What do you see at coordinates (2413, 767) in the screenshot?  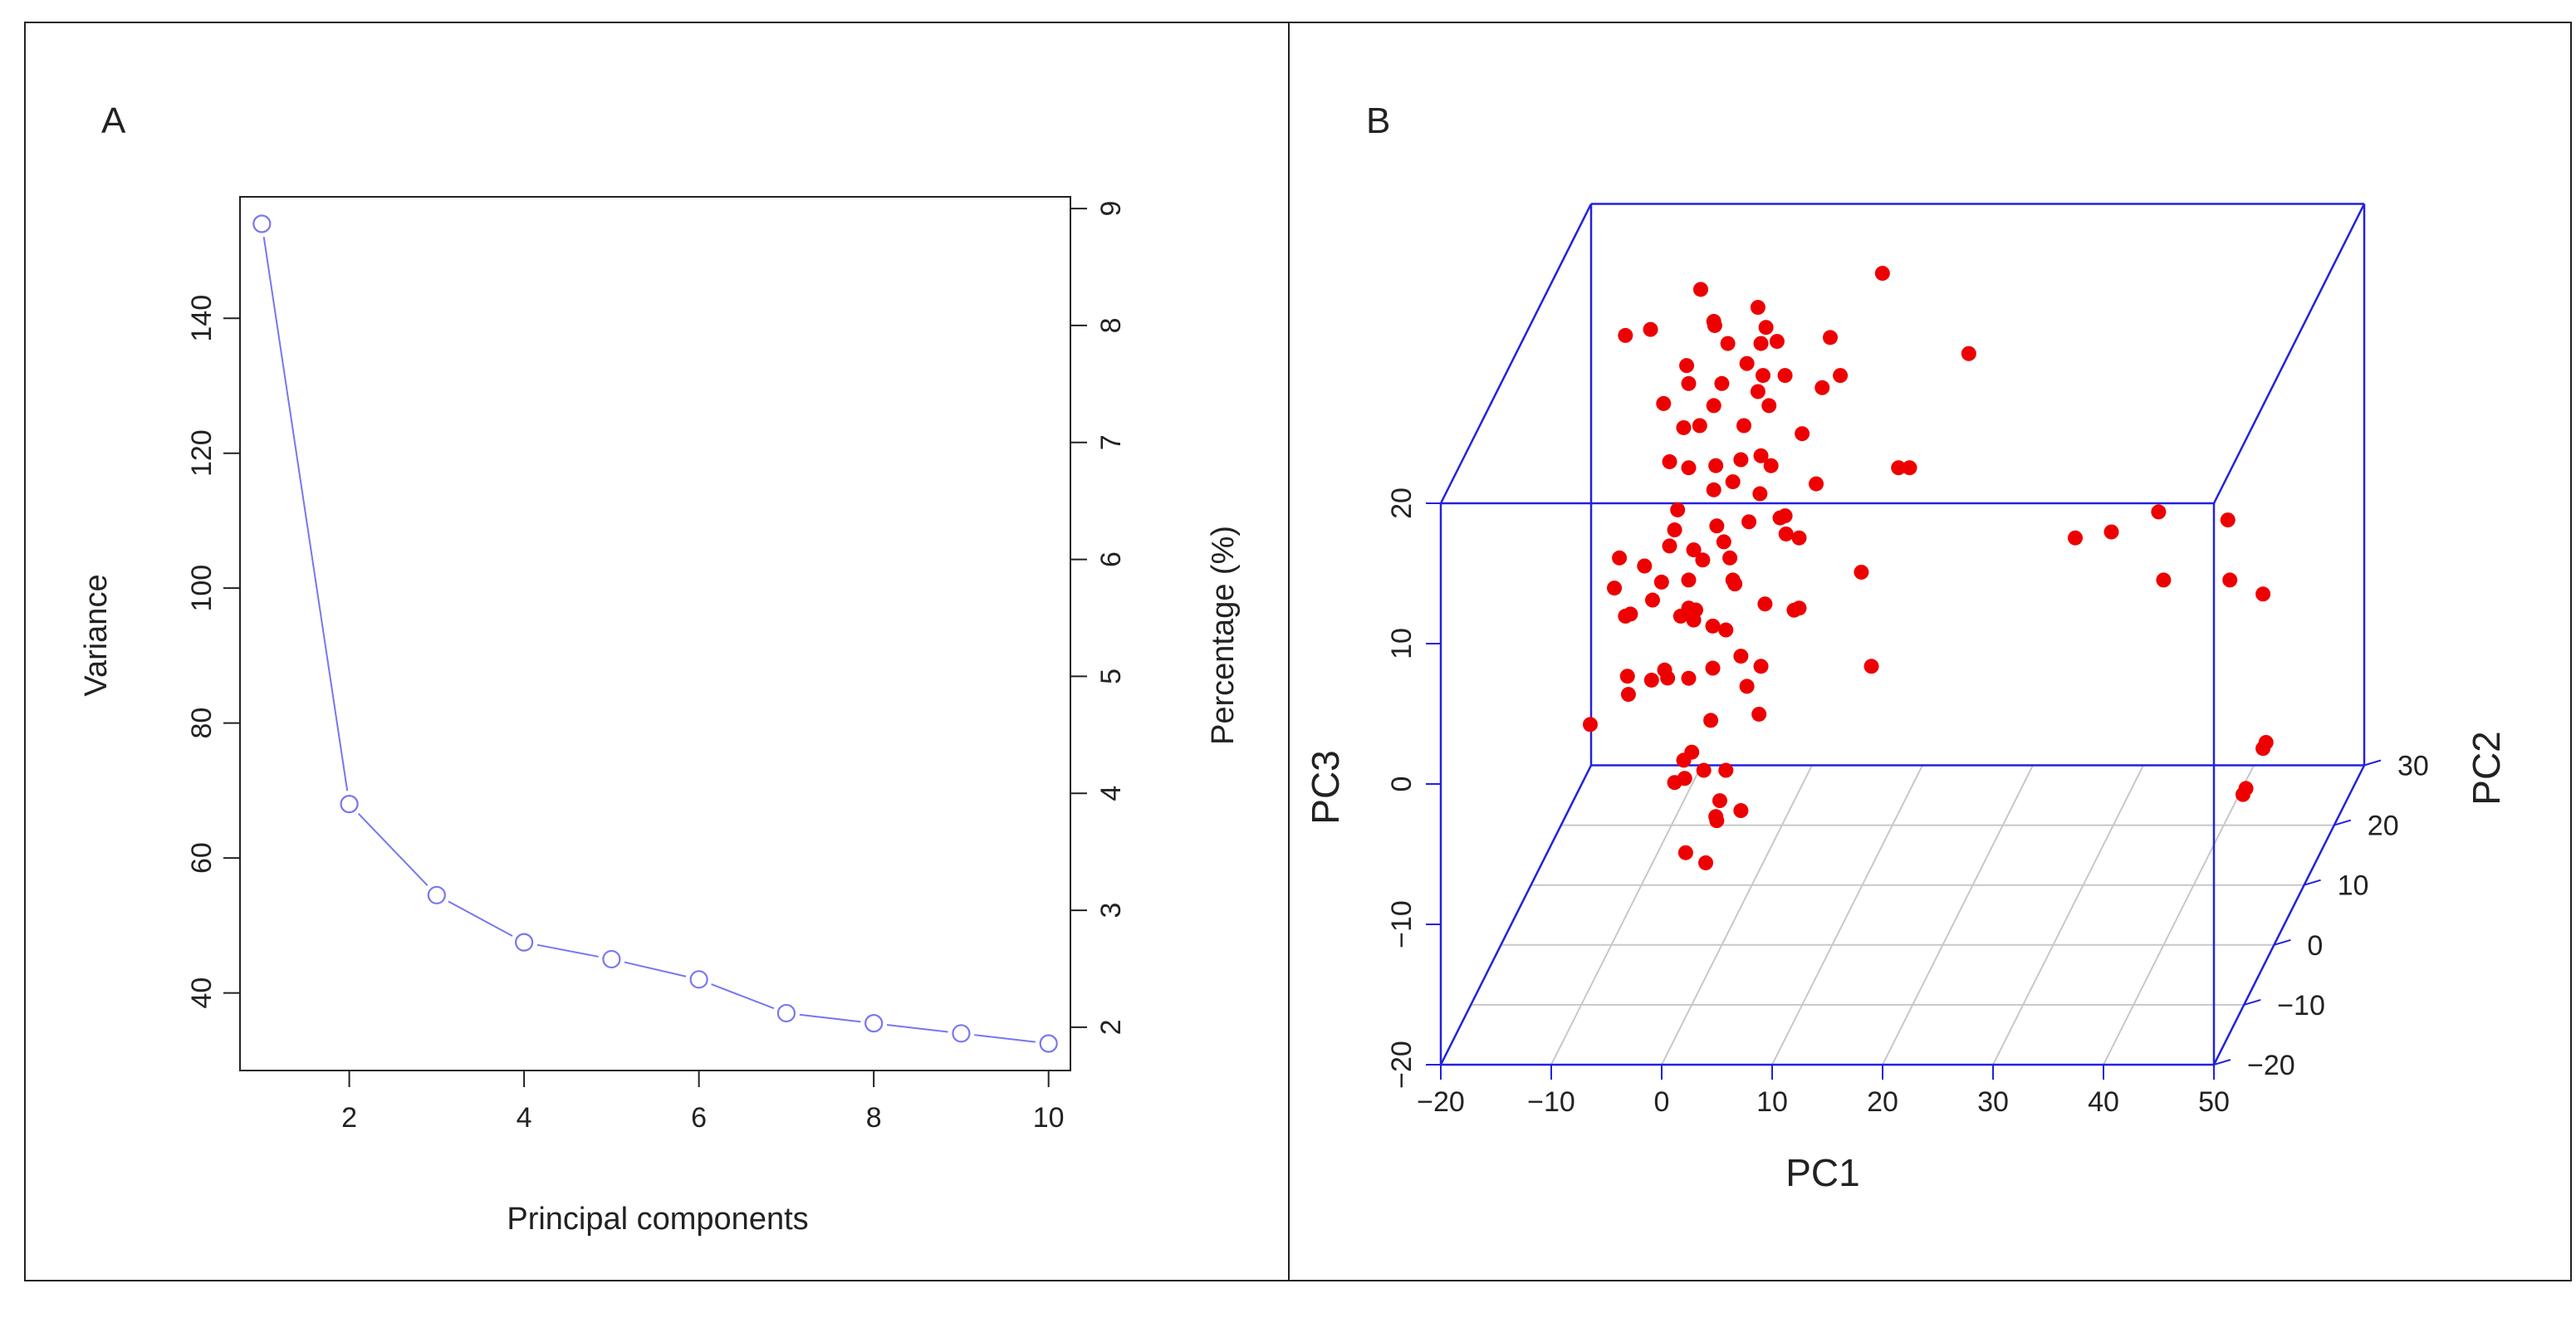 I see `pc2-tick-label: 30` at bounding box center [2413, 767].